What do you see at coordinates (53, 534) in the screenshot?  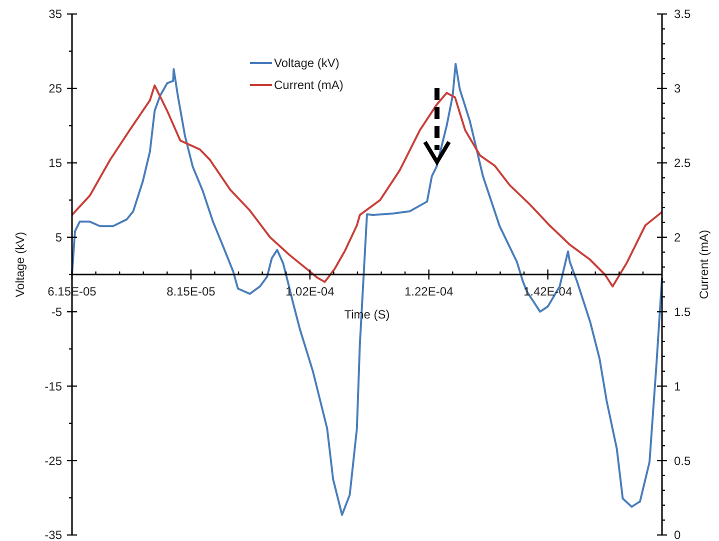 I see `y-tick-label: -35` at bounding box center [53, 534].